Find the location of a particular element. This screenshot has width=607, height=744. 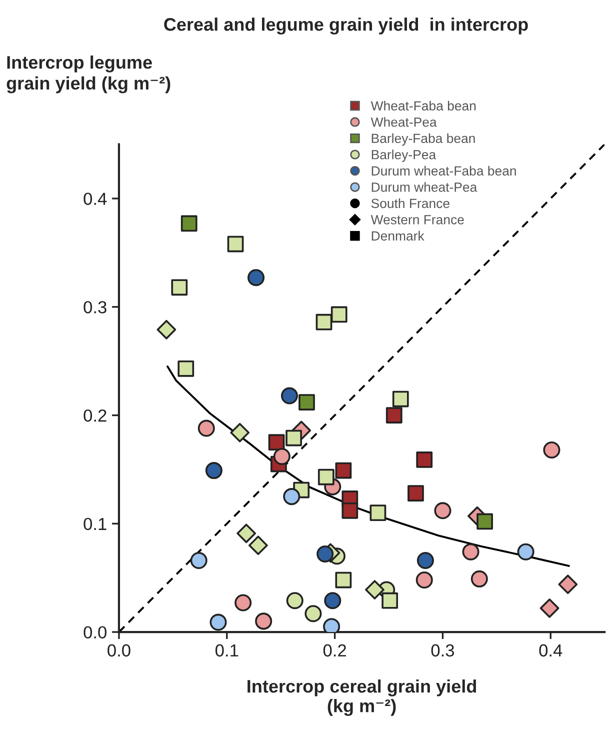

x-tick-label: 0.1 is located at coordinates (226, 650).